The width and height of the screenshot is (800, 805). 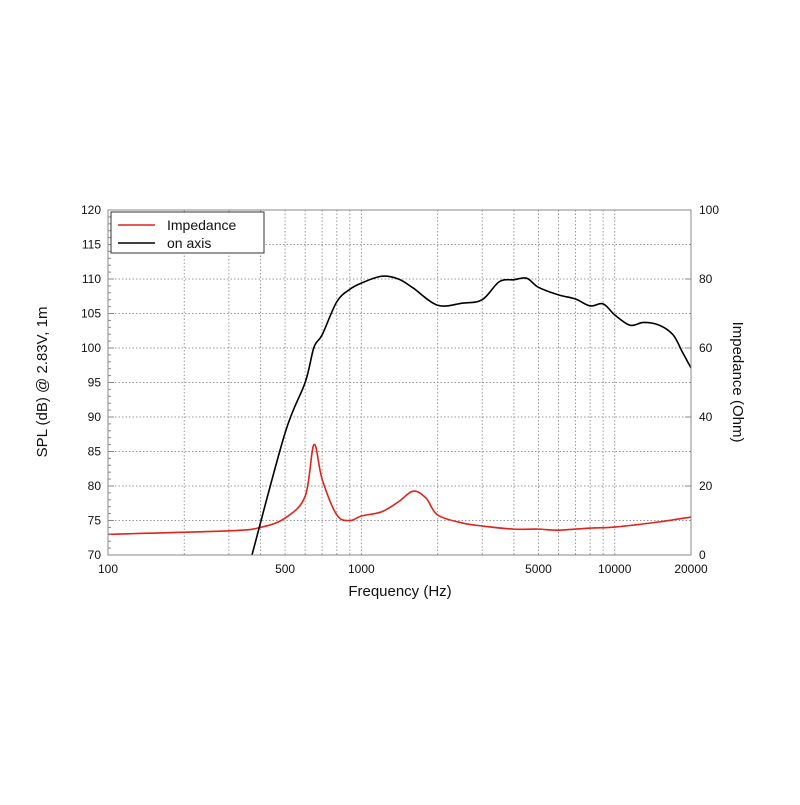 What do you see at coordinates (91, 210) in the screenshot?
I see `y-tick-label: 120` at bounding box center [91, 210].